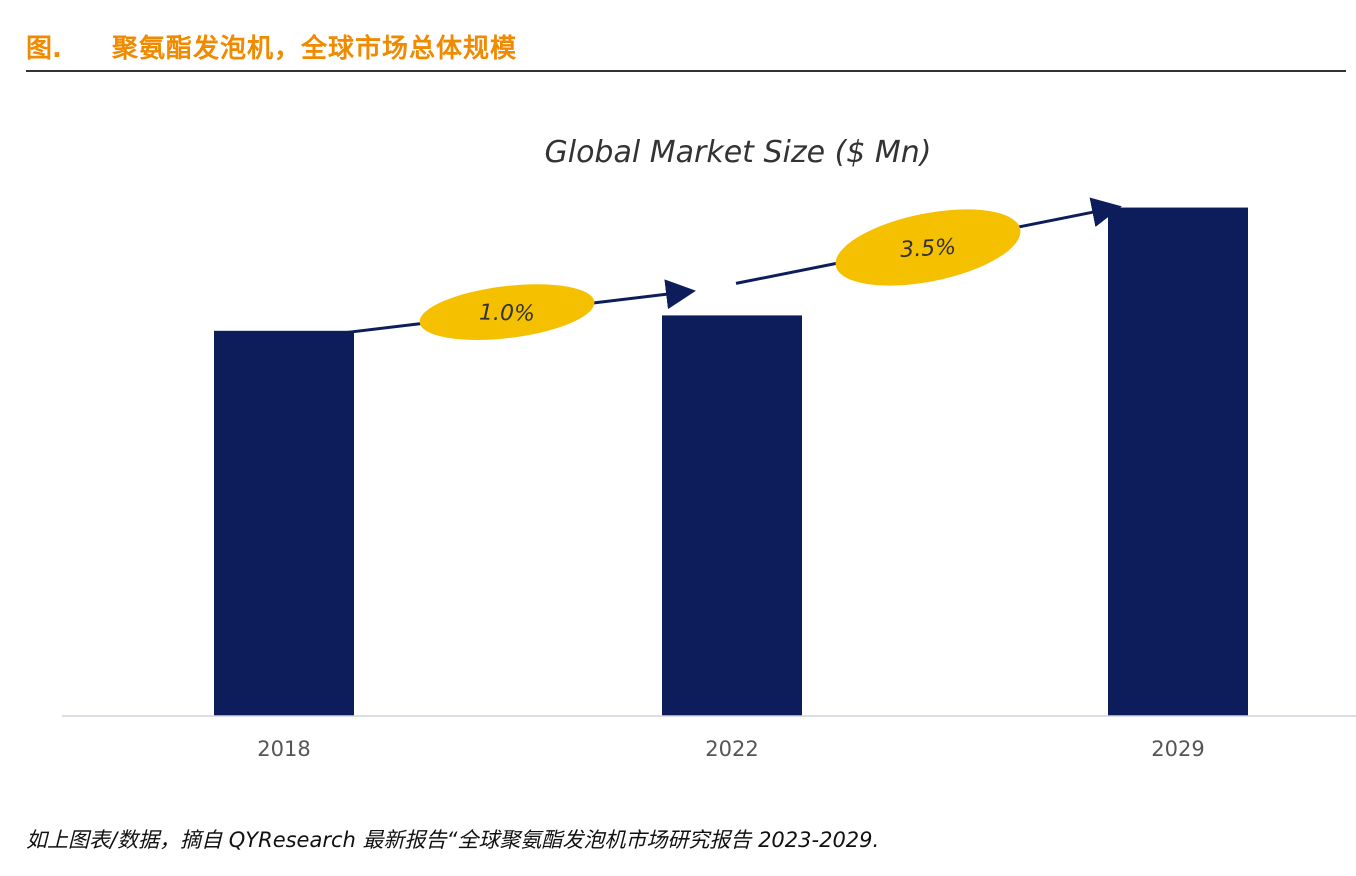 This screenshot has height=876, width=1356. What do you see at coordinates (731, 749) in the screenshot?
I see `x-tick-label-2022: 2022` at bounding box center [731, 749].